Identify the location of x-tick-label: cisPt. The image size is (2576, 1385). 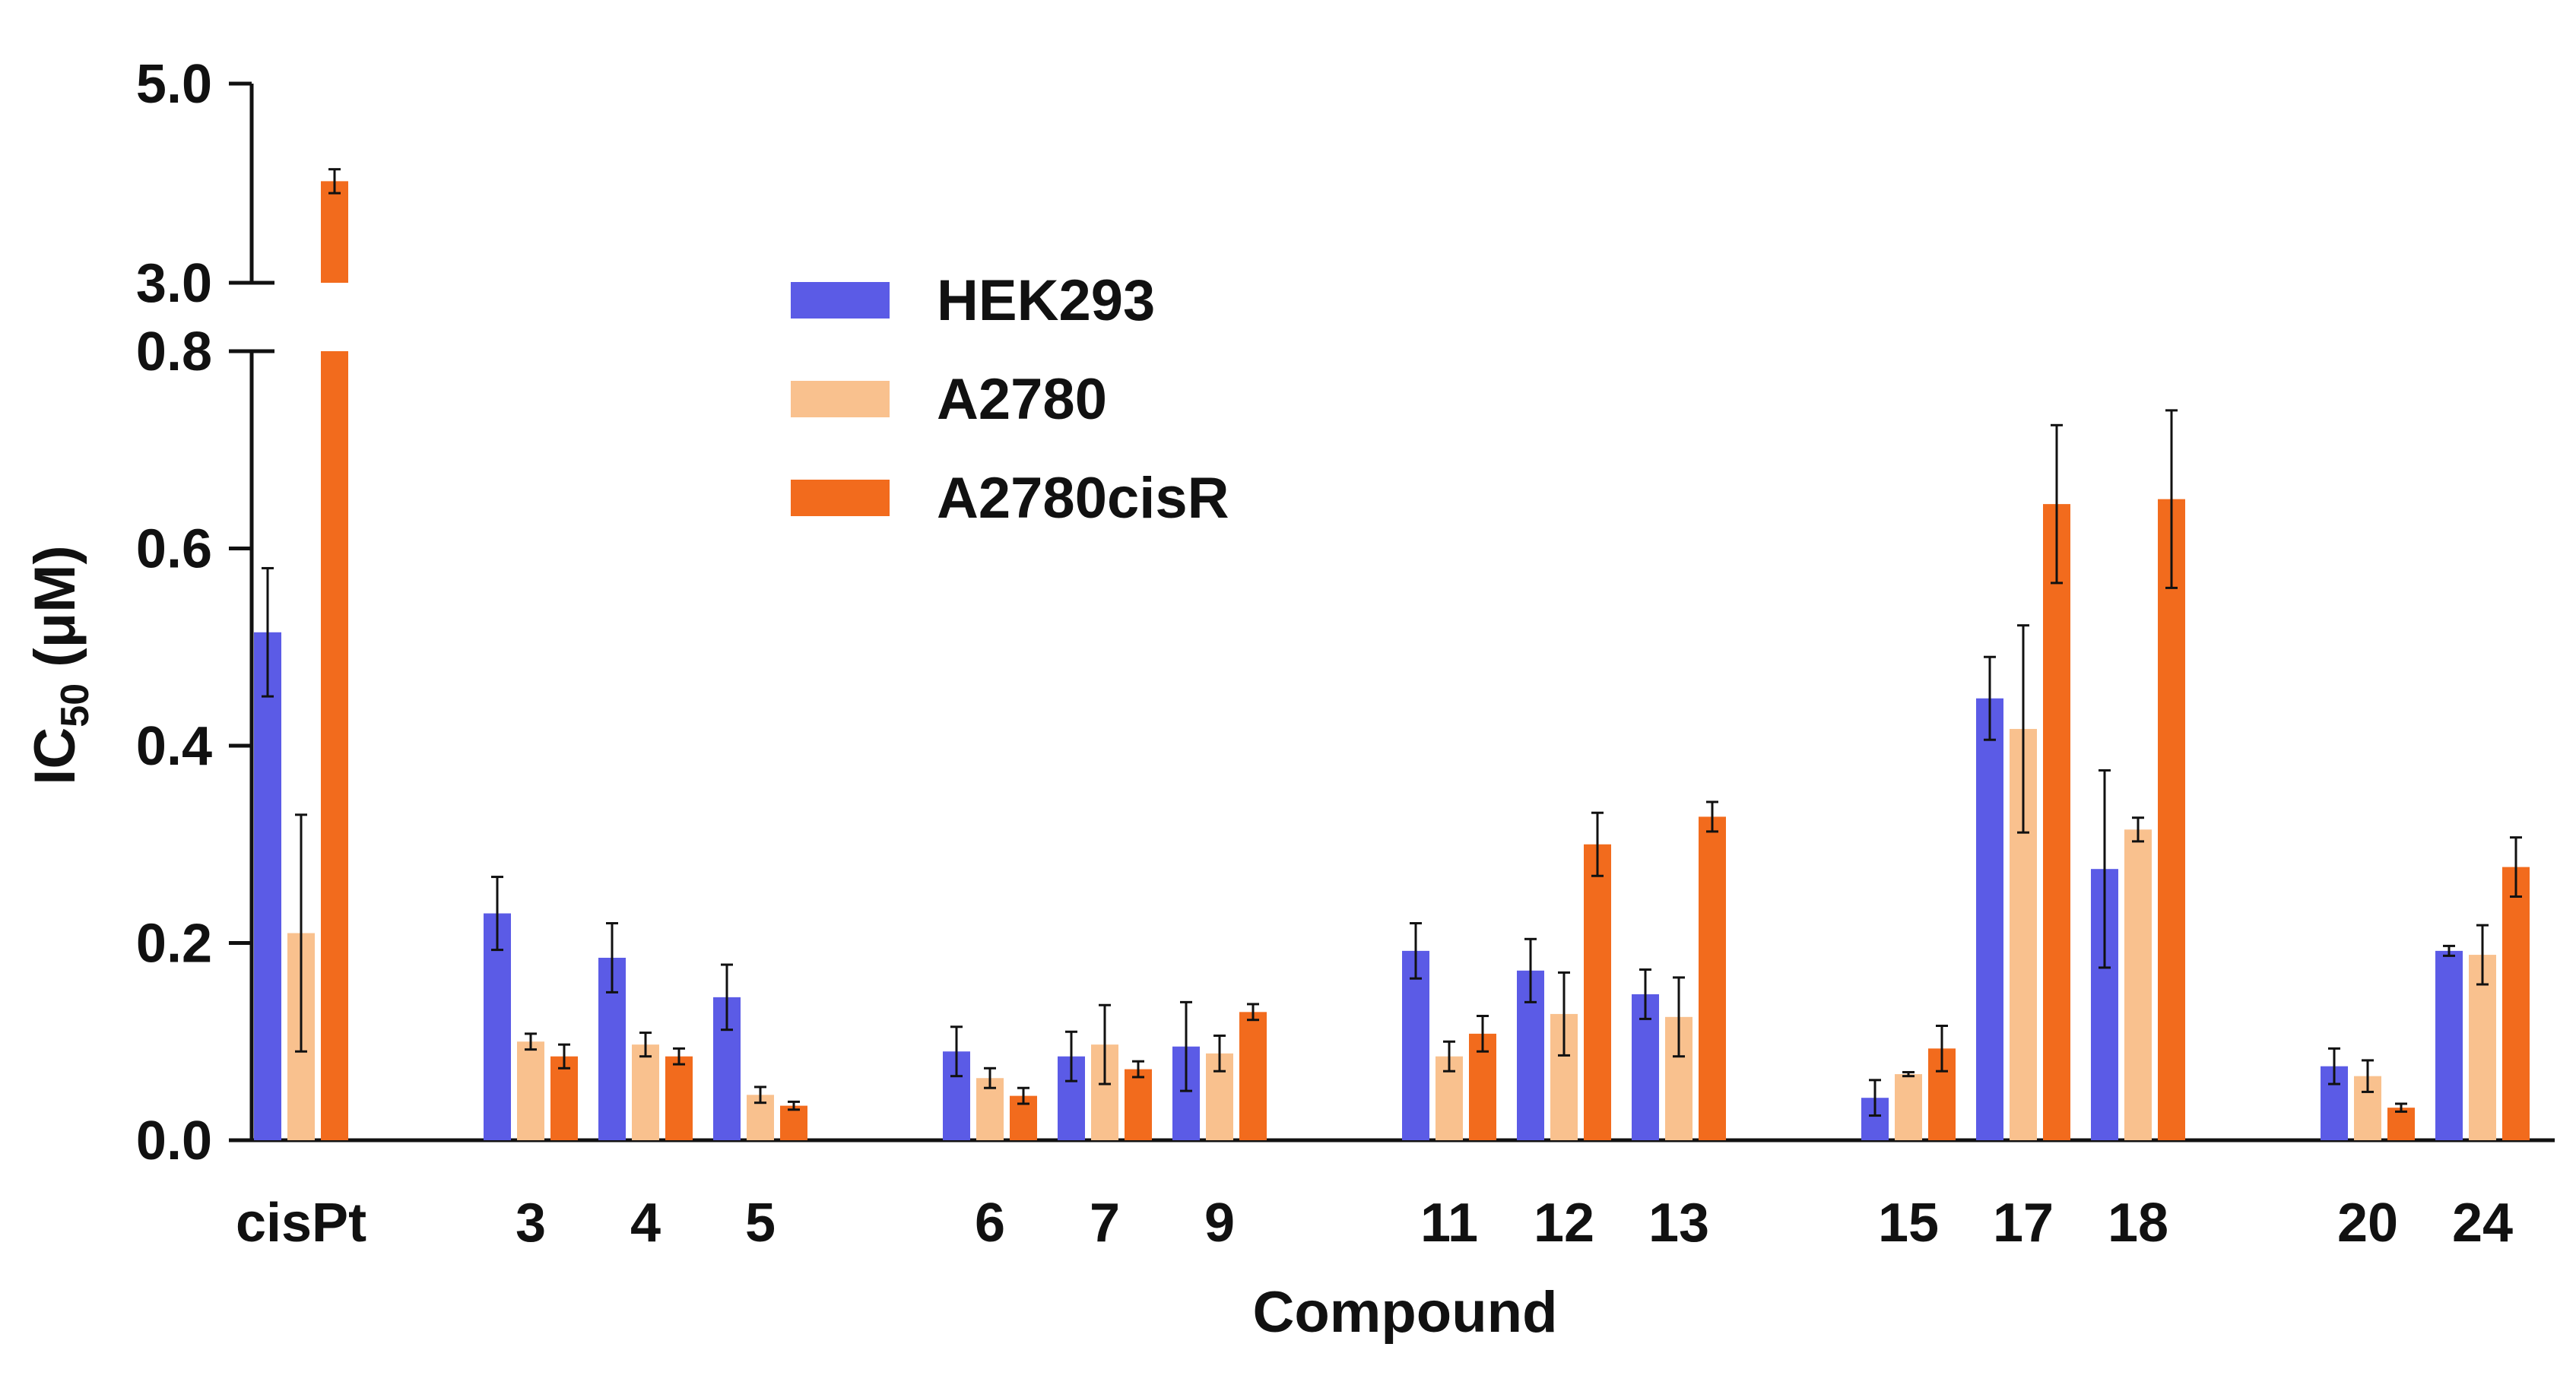
(301, 1223).